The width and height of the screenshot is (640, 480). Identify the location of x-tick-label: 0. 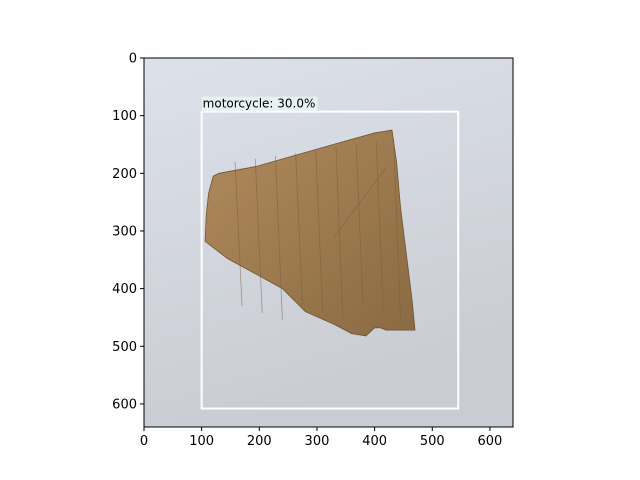
(144, 441).